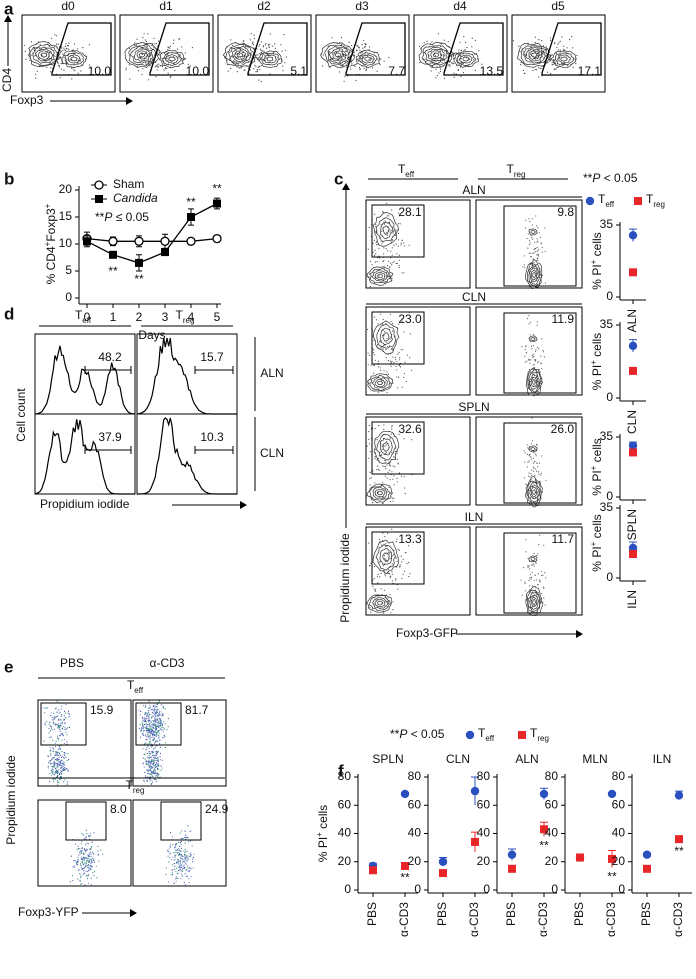 The width and height of the screenshot is (696, 979). I want to click on significance: **, so click(679, 851).